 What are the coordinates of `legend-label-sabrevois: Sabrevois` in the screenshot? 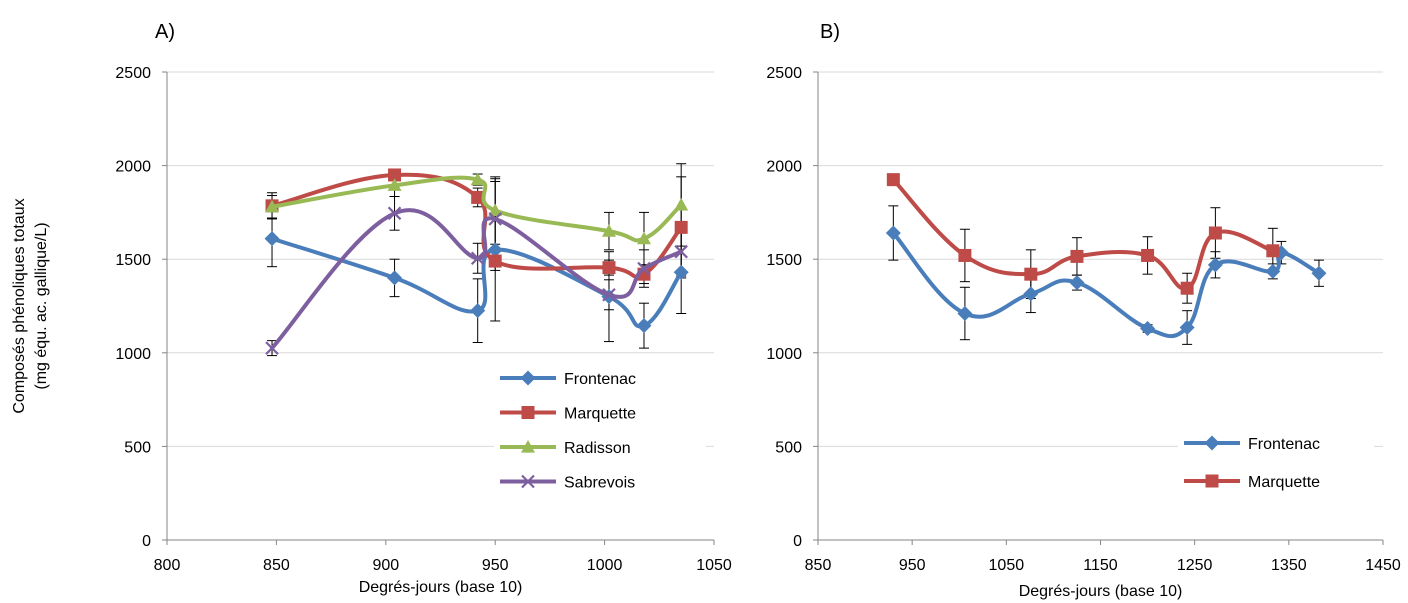 It's located at (599, 483).